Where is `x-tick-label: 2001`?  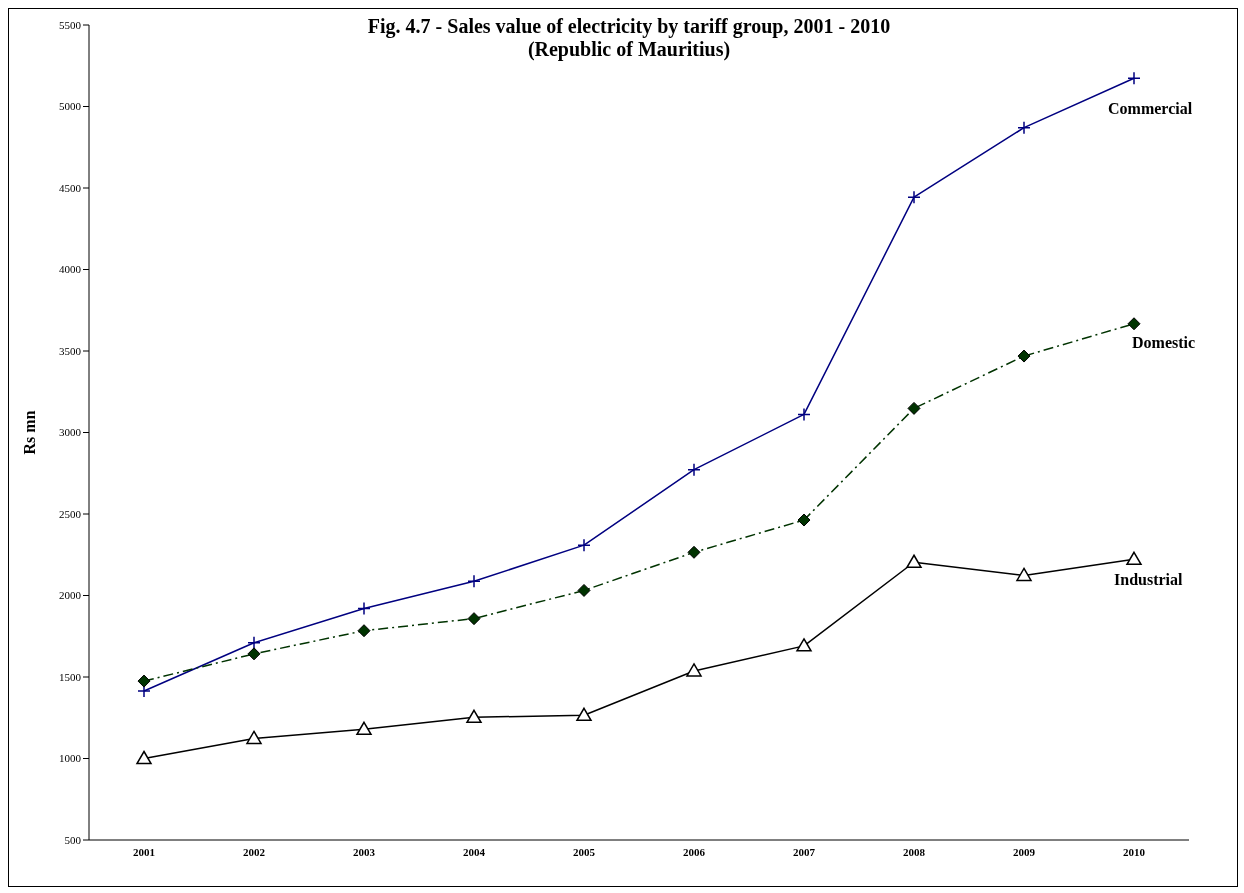
x-tick-label: 2001 is located at coordinates (144, 851).